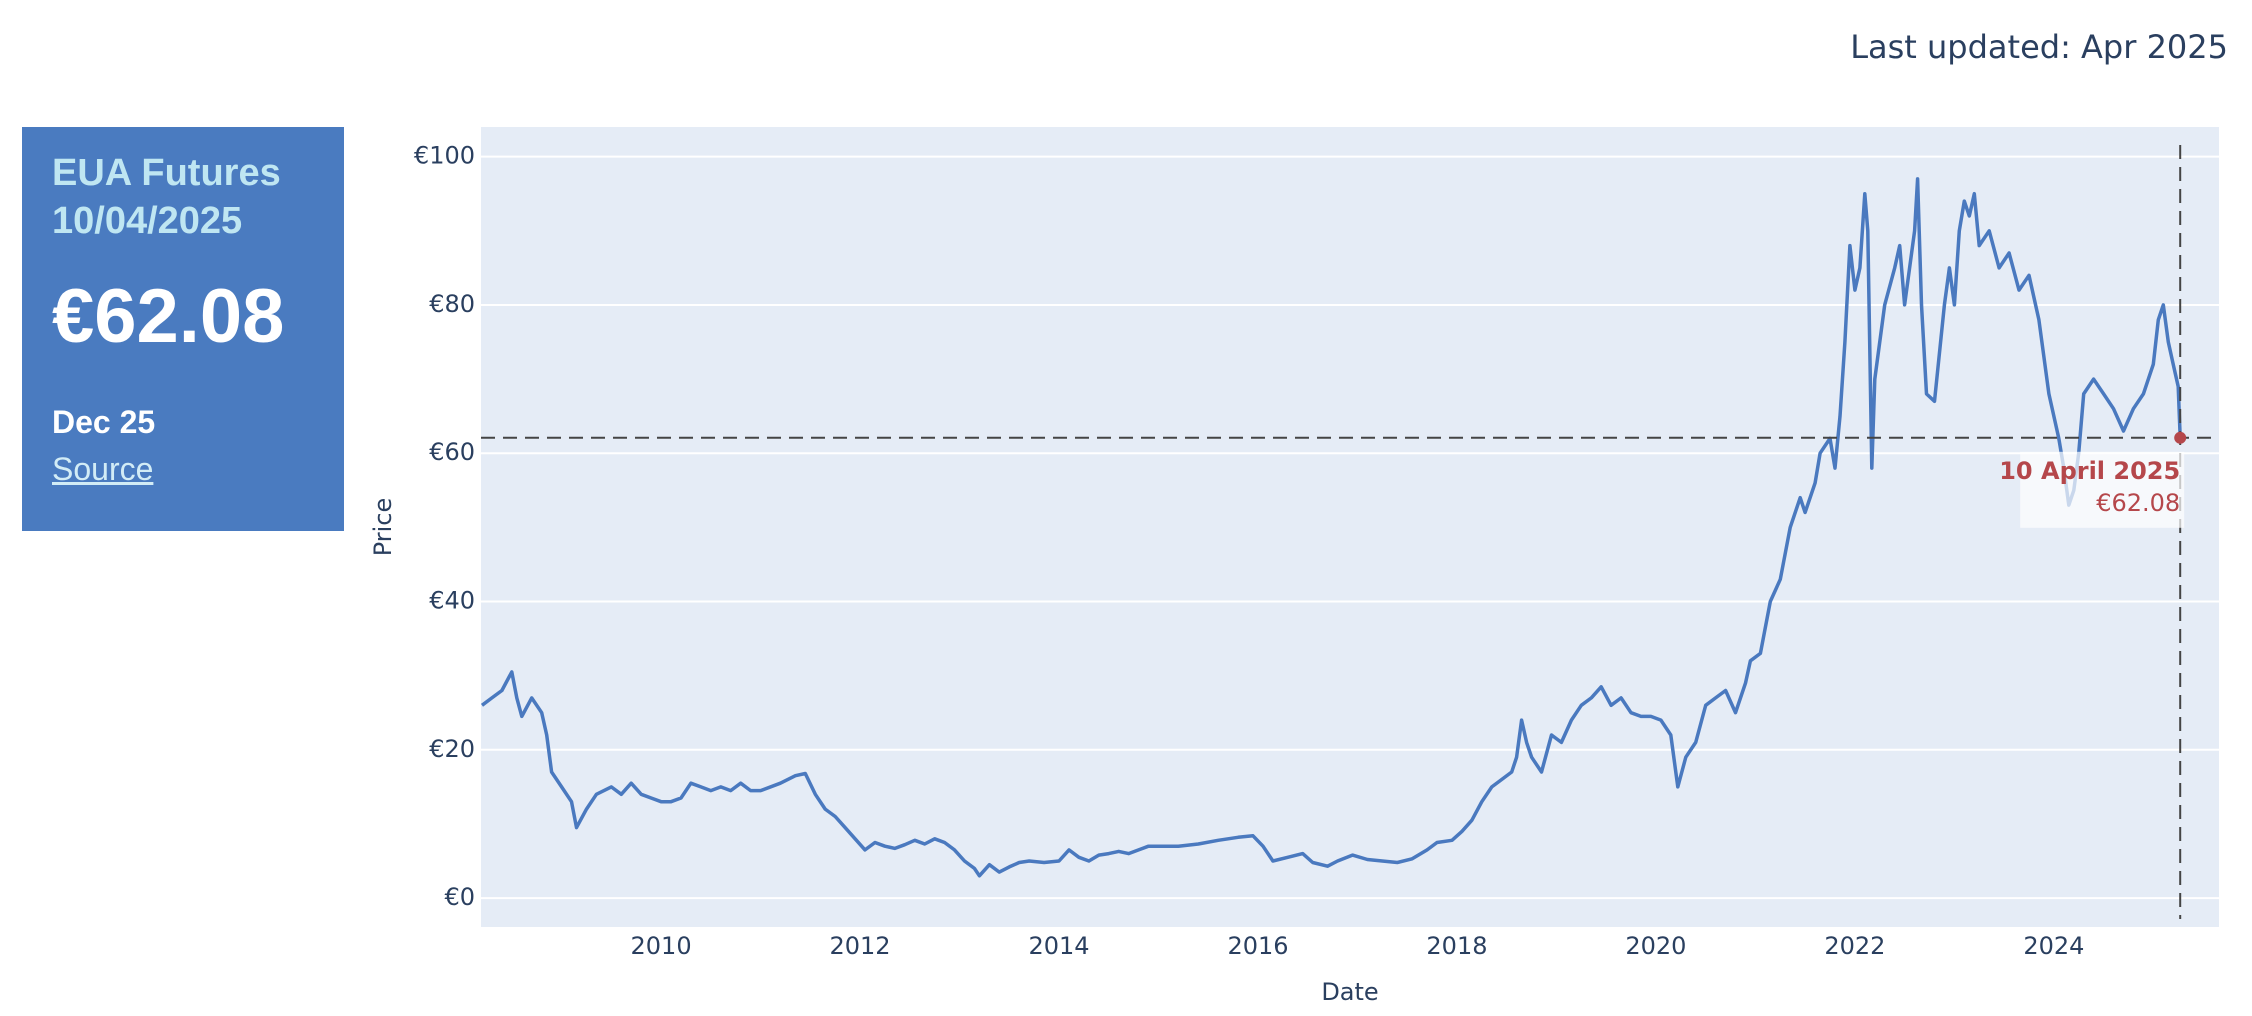 The height and width of the screenshot is (1016, 2252). Describe the element at coordinates (459, 897) in the screenshot. I see `y-tick-label: €0` at that location.